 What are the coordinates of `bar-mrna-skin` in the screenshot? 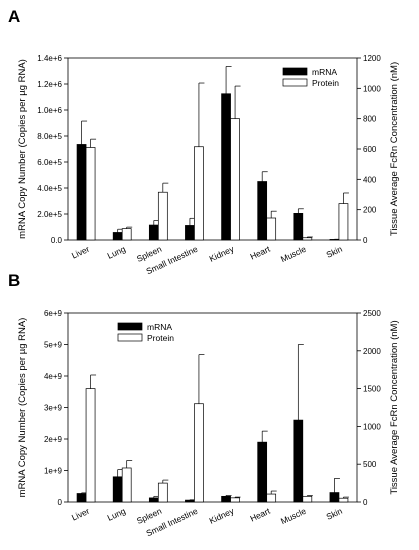 It's located at (334, 497).